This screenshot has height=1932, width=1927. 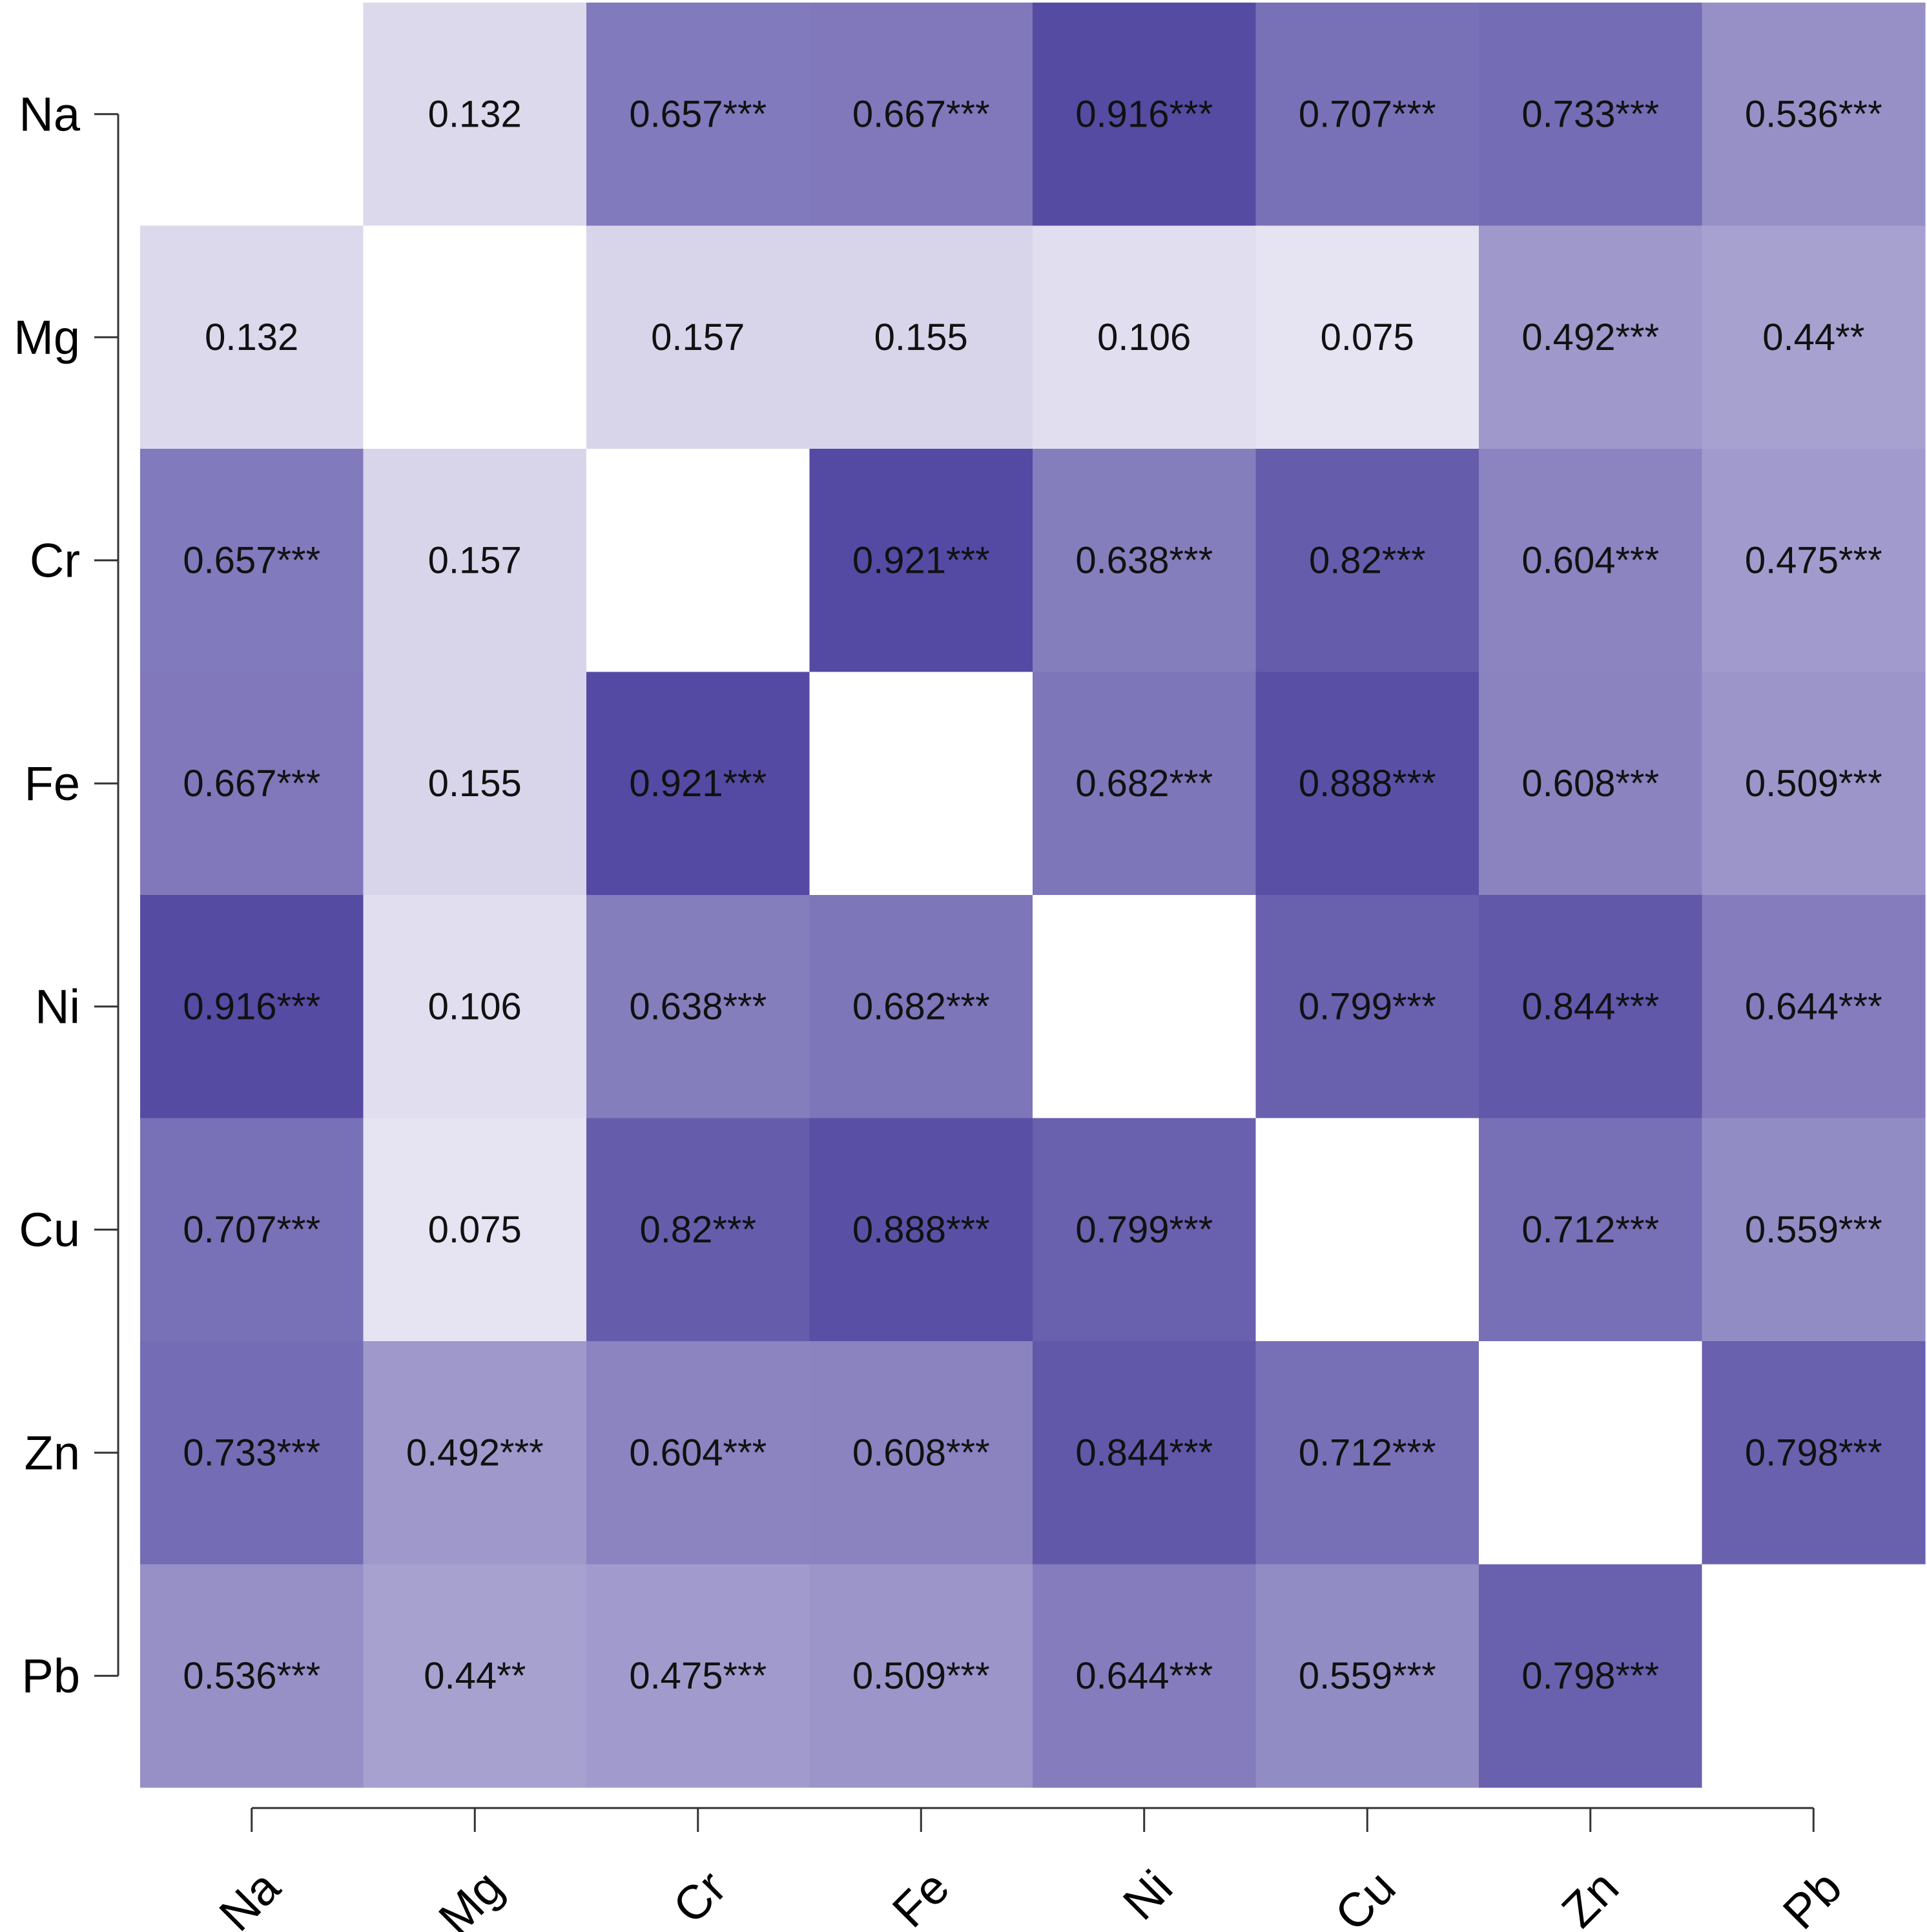 I want to click on cell-label-Pb-Mg: 0.44**, so click(x=475, y=1676).